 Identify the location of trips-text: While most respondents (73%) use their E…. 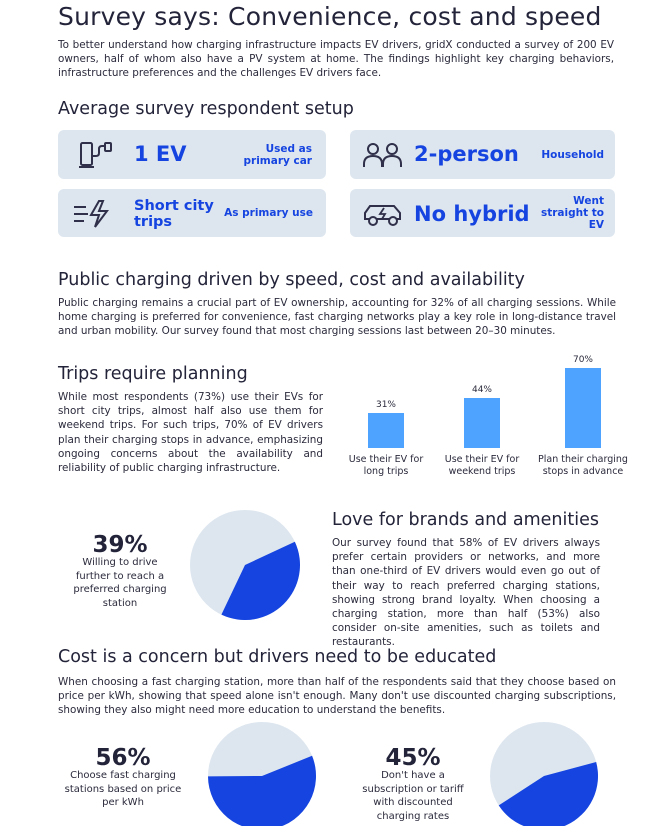
(190, 433).